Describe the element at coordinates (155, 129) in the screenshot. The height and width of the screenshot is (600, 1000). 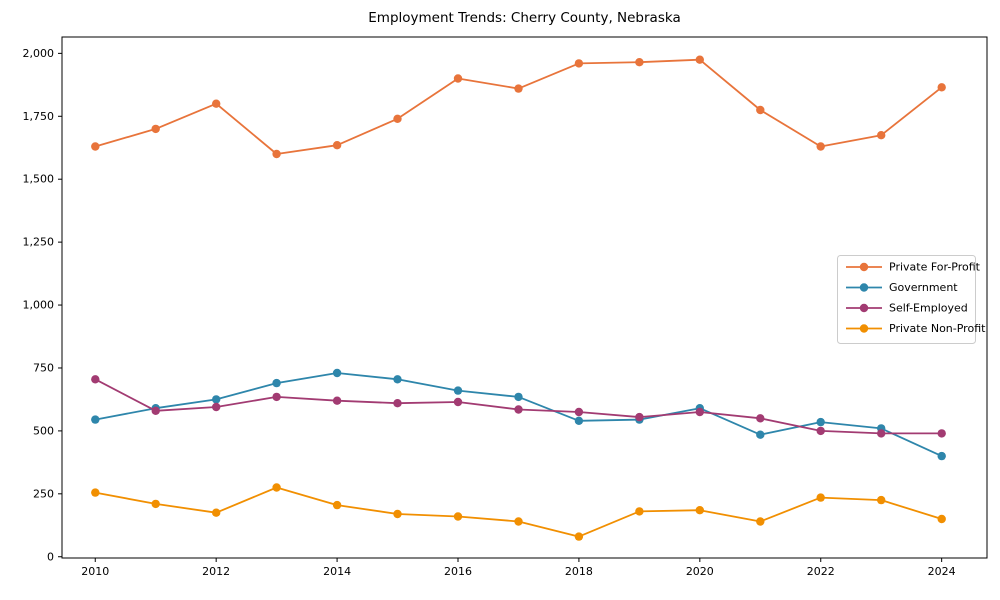
I see `data-point-private-for-profit-2011` at that location.